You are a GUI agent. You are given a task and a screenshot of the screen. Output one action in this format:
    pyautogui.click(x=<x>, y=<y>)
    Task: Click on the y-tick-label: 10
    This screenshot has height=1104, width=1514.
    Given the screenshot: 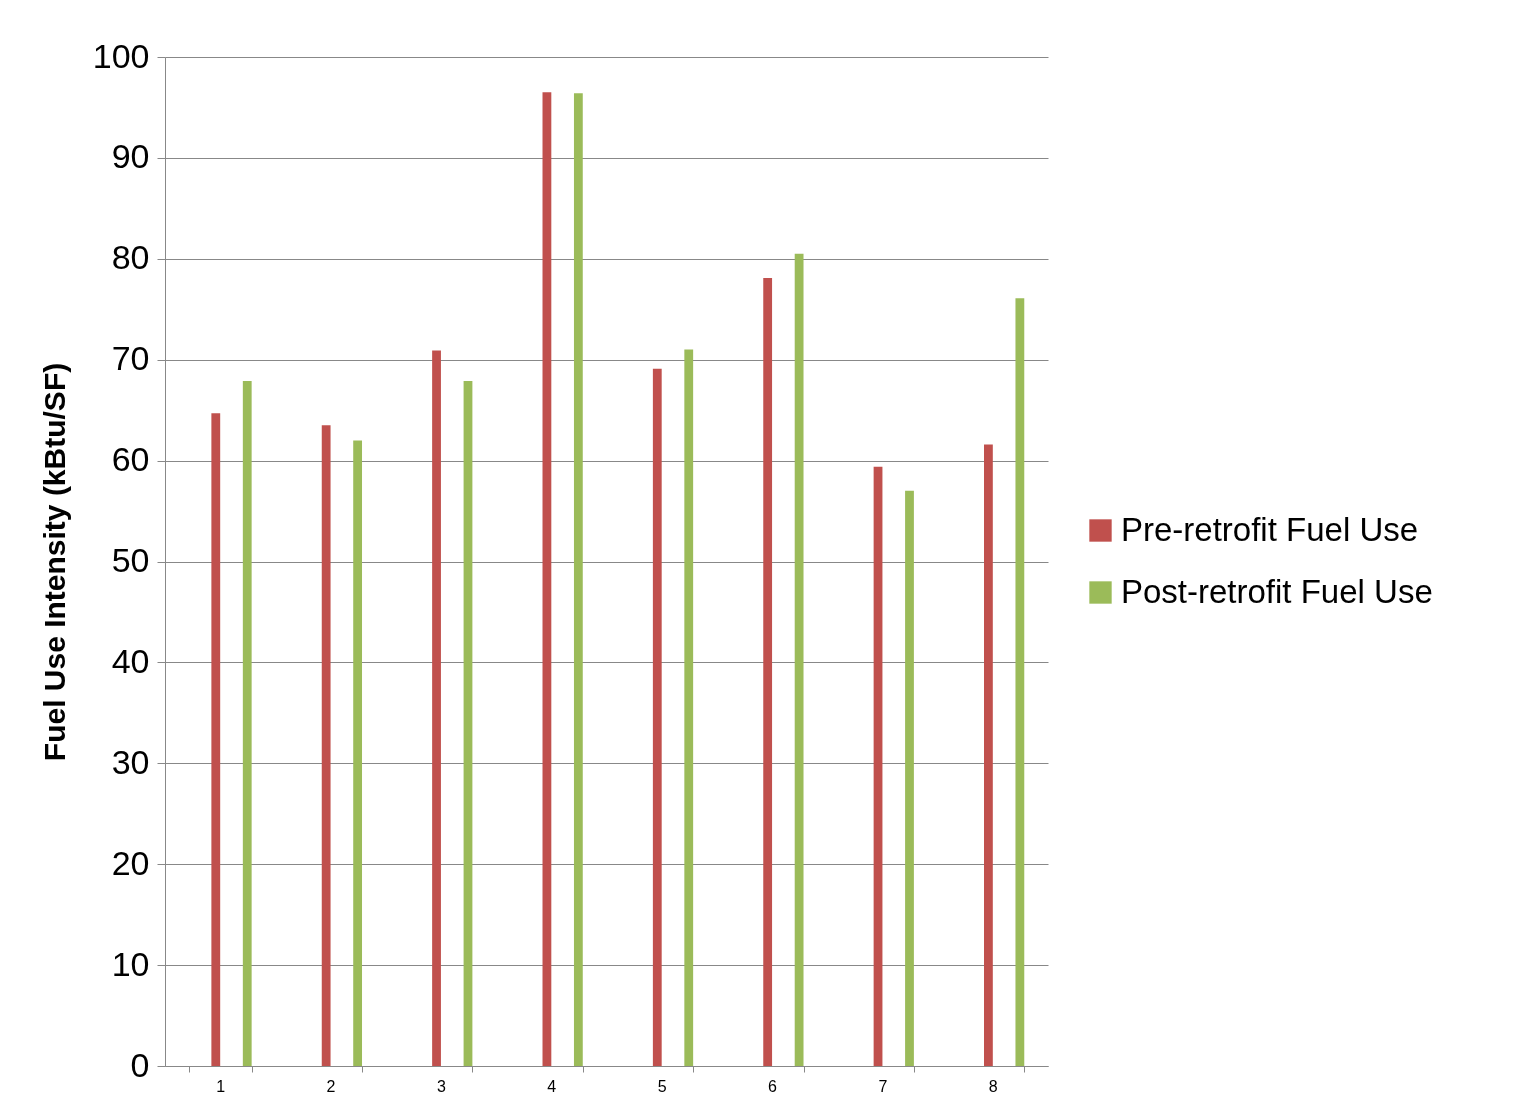 What is the action you would take?
    pyautogui.click(x=130, y=963)
    